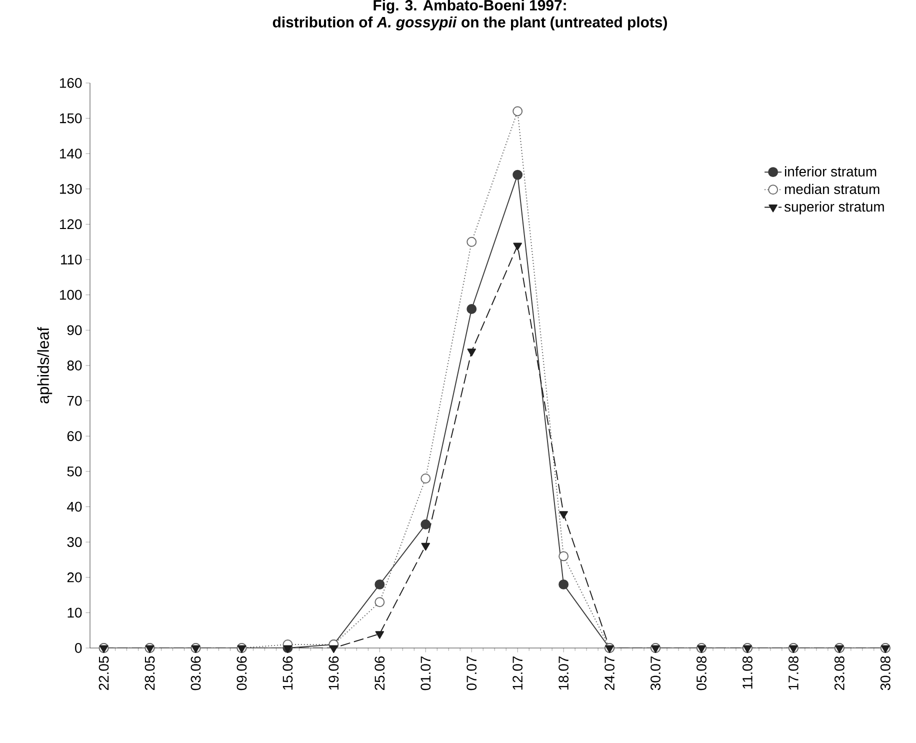 Image resolution: width=916 pixels, height=743 pixels. What do you see at coordinates (839, 673) in the screenshot?
I see `x-tick-label: 23.08` at bounding box center [839, 673].